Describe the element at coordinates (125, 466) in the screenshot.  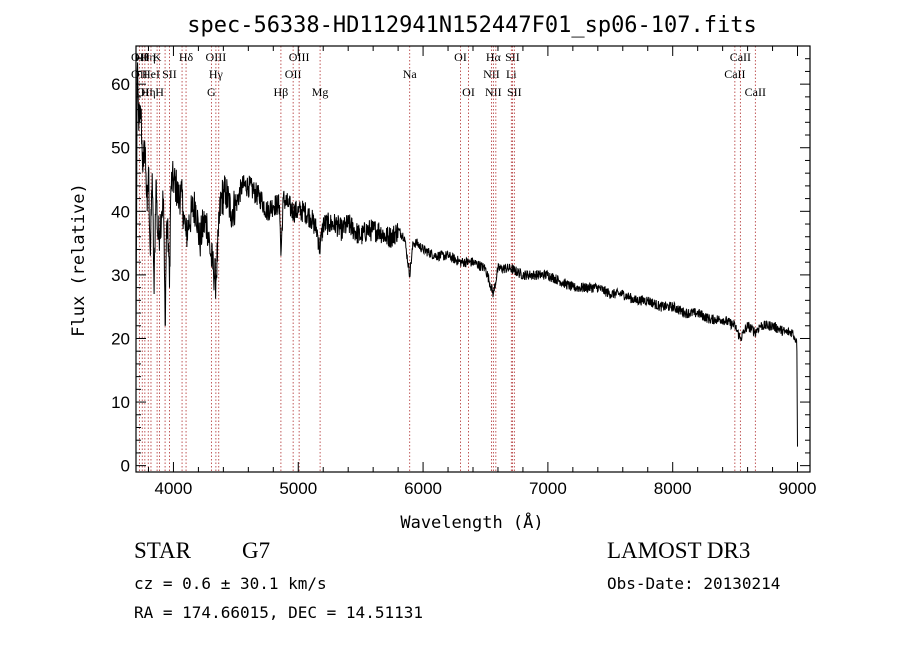
I see `y-tick-label-0: 0` at that location.